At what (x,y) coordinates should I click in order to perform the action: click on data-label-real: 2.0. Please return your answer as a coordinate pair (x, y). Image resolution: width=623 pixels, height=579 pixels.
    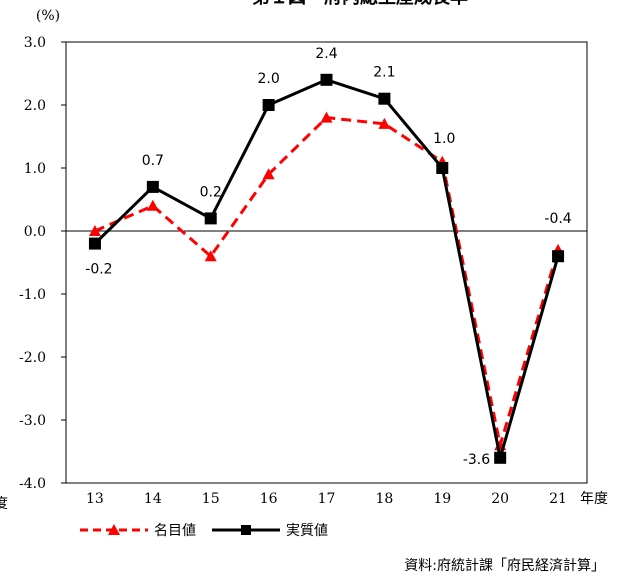
    Looking at the image, I should click on (268, 79).